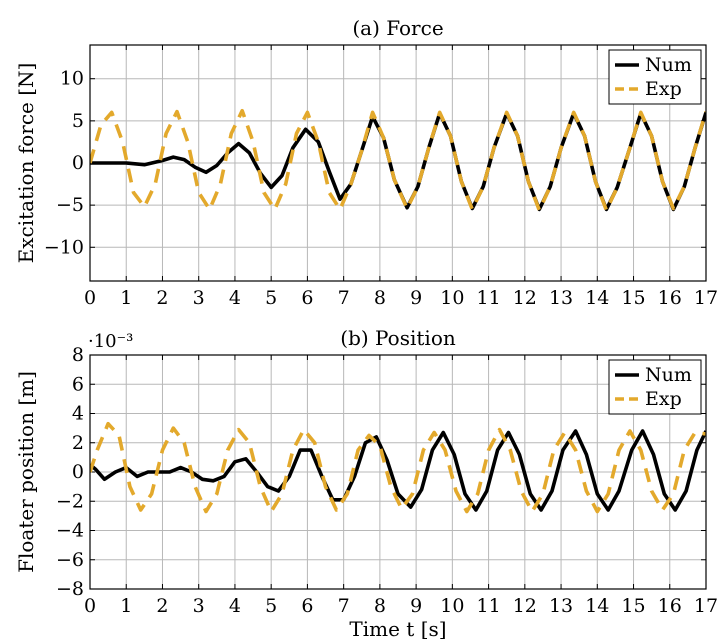 This screenshot has width=717, height=642. I want to click on y-multiplier-label: ·10⁻³, so click(110, 341).